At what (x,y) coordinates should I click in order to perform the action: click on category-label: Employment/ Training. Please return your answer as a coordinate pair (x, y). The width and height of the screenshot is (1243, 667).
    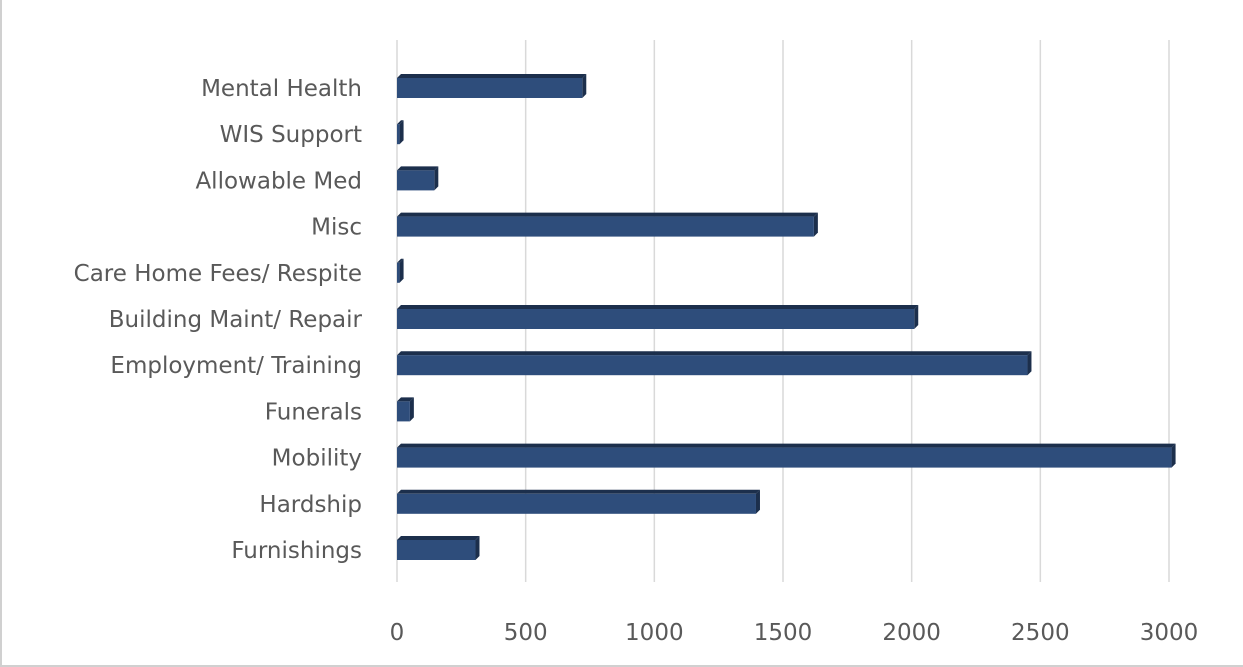
    Looking at the image, I should click on (236, 366).